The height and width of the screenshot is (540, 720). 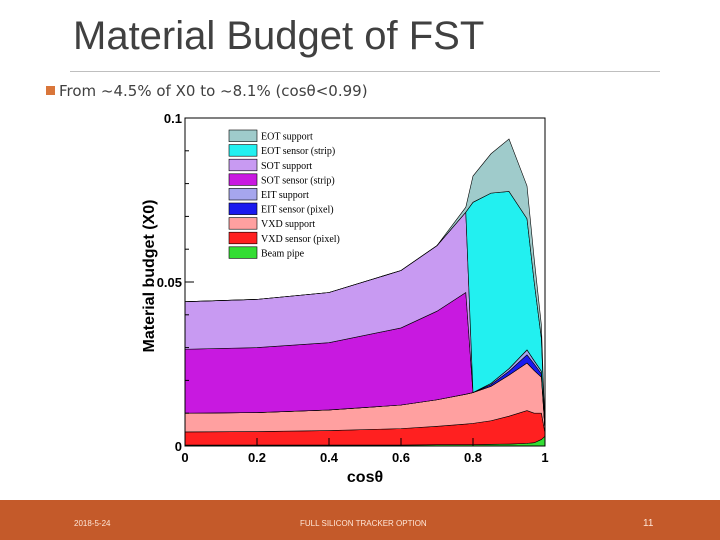 I want to click on x-tick-label: 0, so click(x=184, y=457).